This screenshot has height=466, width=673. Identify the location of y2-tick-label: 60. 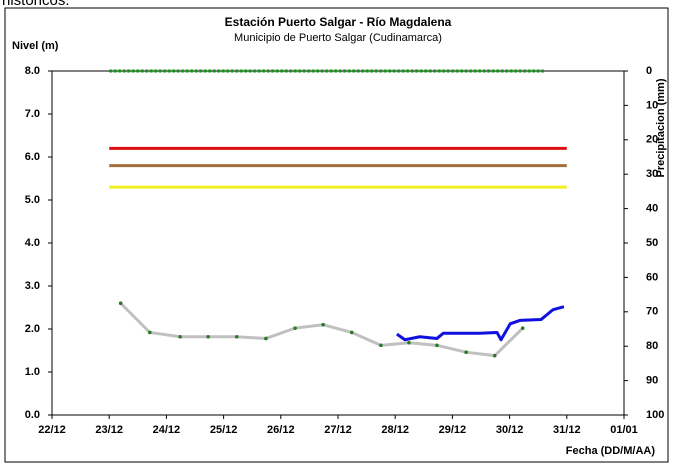
(652, 277).